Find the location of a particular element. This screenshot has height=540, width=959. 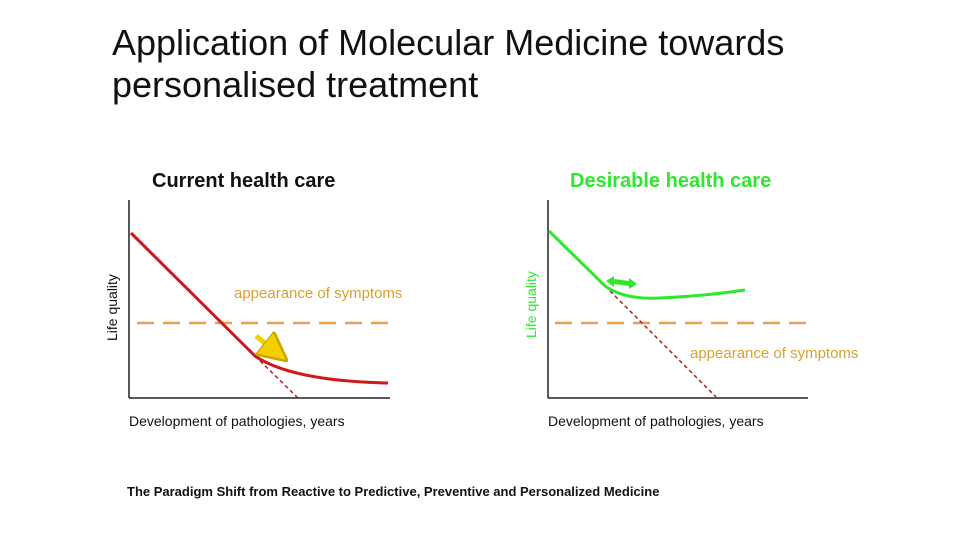

current-untreated-dashed-line is located at coordinates (277, 377).